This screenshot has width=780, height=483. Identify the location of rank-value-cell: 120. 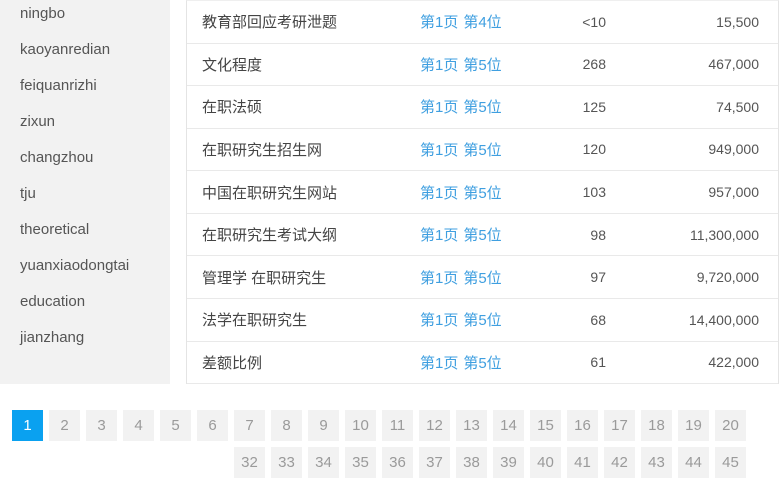
(594, 149).